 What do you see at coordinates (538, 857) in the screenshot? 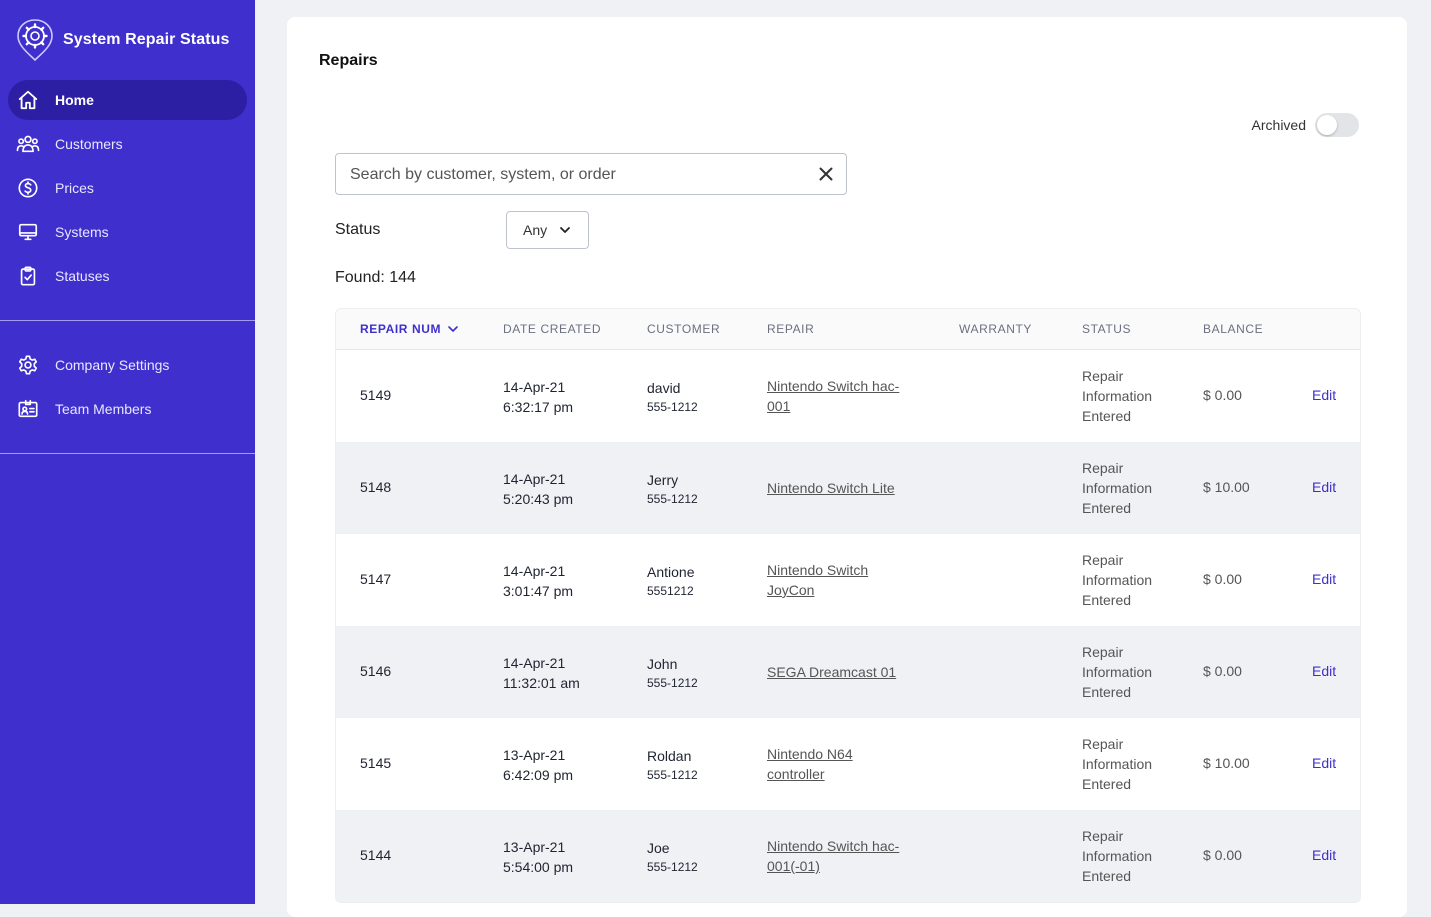
I see `date-created: 13-Apr-21 5:54:00 pm` at bounding box center [538, 857].